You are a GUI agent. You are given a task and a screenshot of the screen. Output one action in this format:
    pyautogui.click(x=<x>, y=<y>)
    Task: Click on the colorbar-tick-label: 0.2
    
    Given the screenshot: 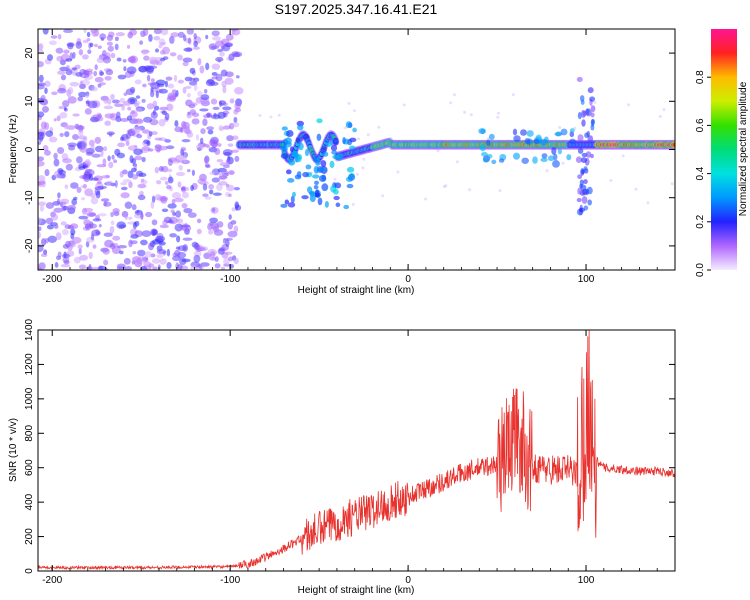 What is the action you would take?
    pyautogui.click(x=700, y=221)
    